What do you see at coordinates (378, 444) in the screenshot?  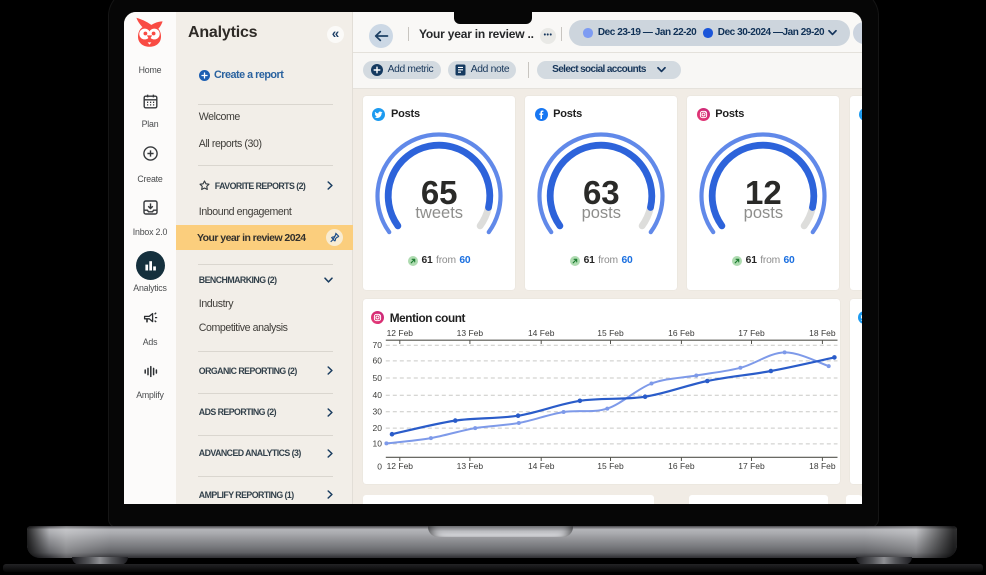 I see `svg-text: 10` at bounding box center [378, 444].